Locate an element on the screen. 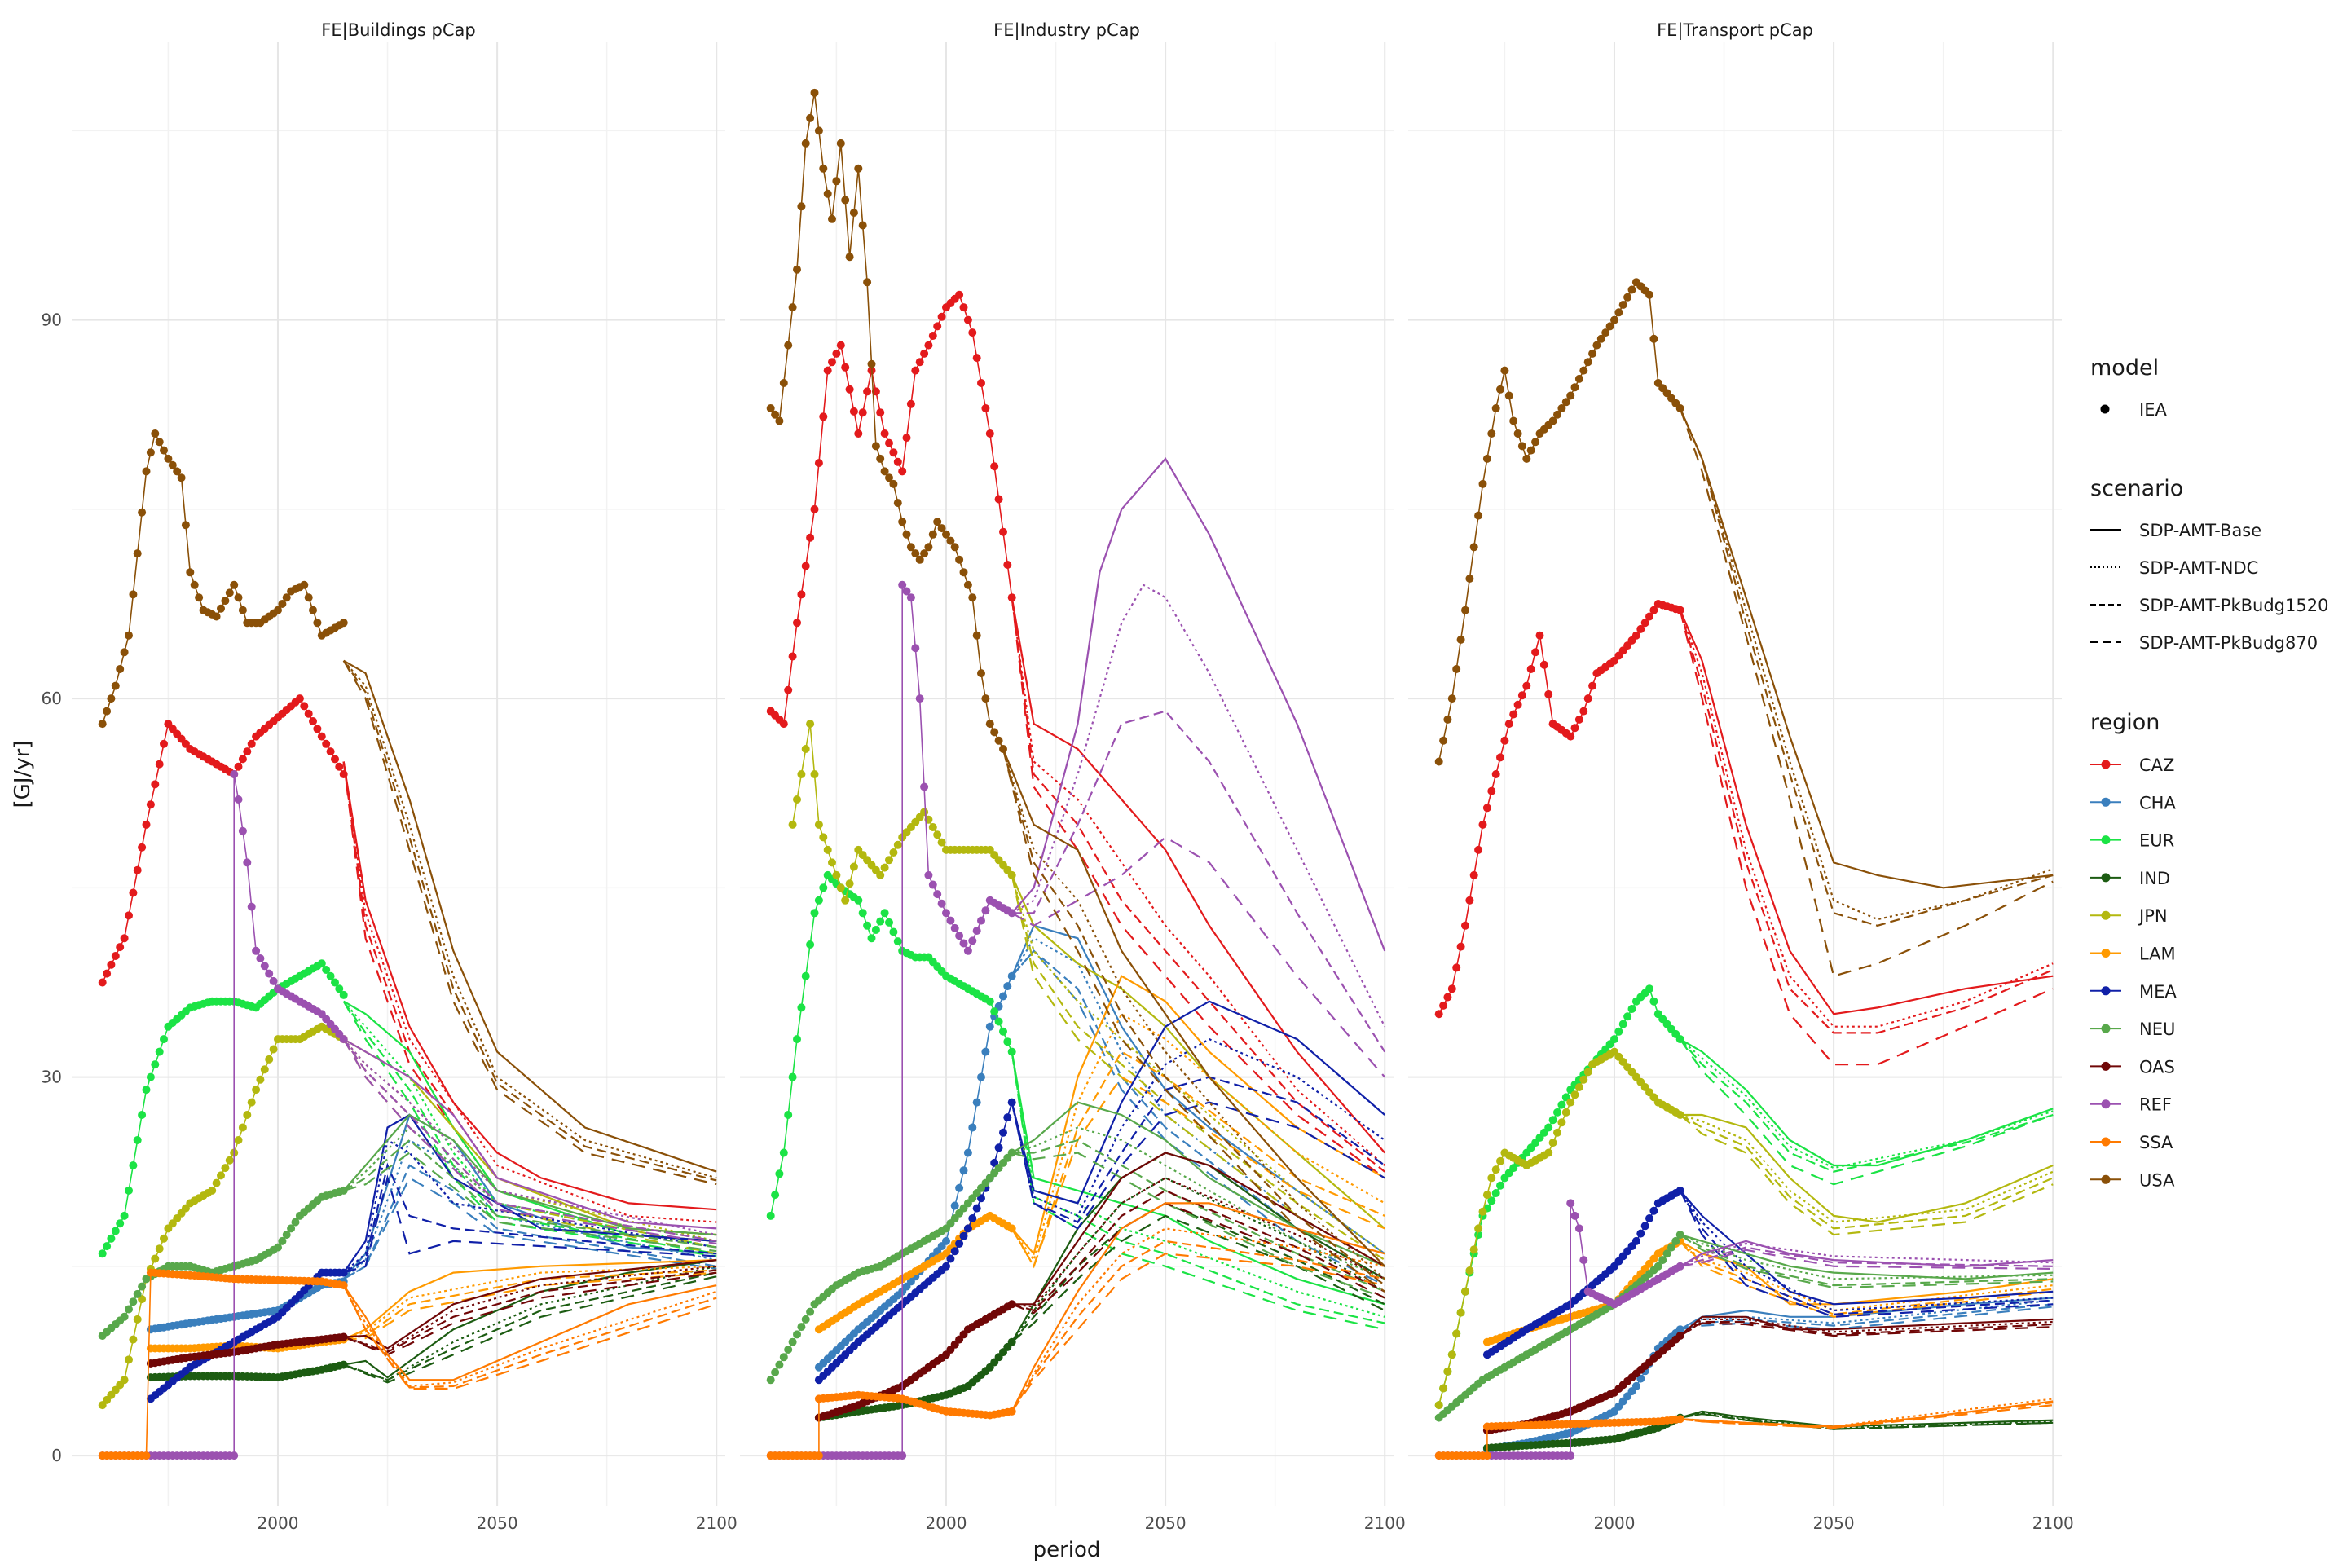 This screenshot has width=2347, height=1568. legend-label: IEA is located at coordinates (2153, 410).